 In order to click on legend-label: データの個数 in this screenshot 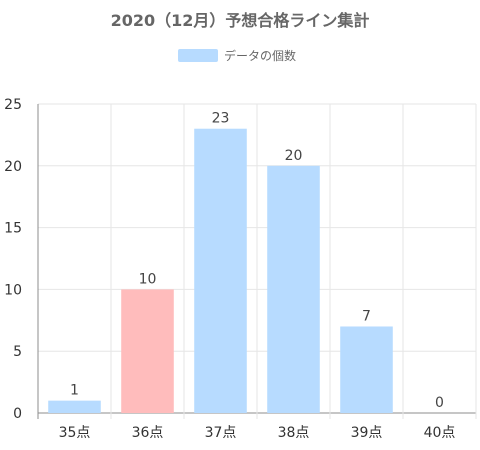, I will do `click(260, 55)`.